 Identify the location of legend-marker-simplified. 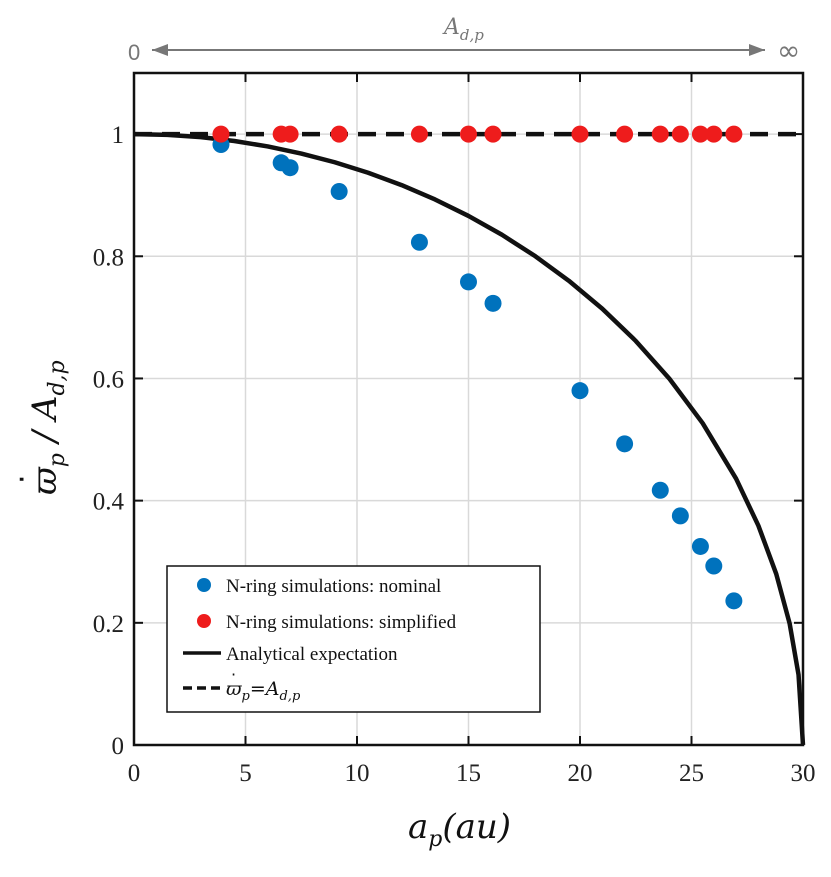
(204, 621).